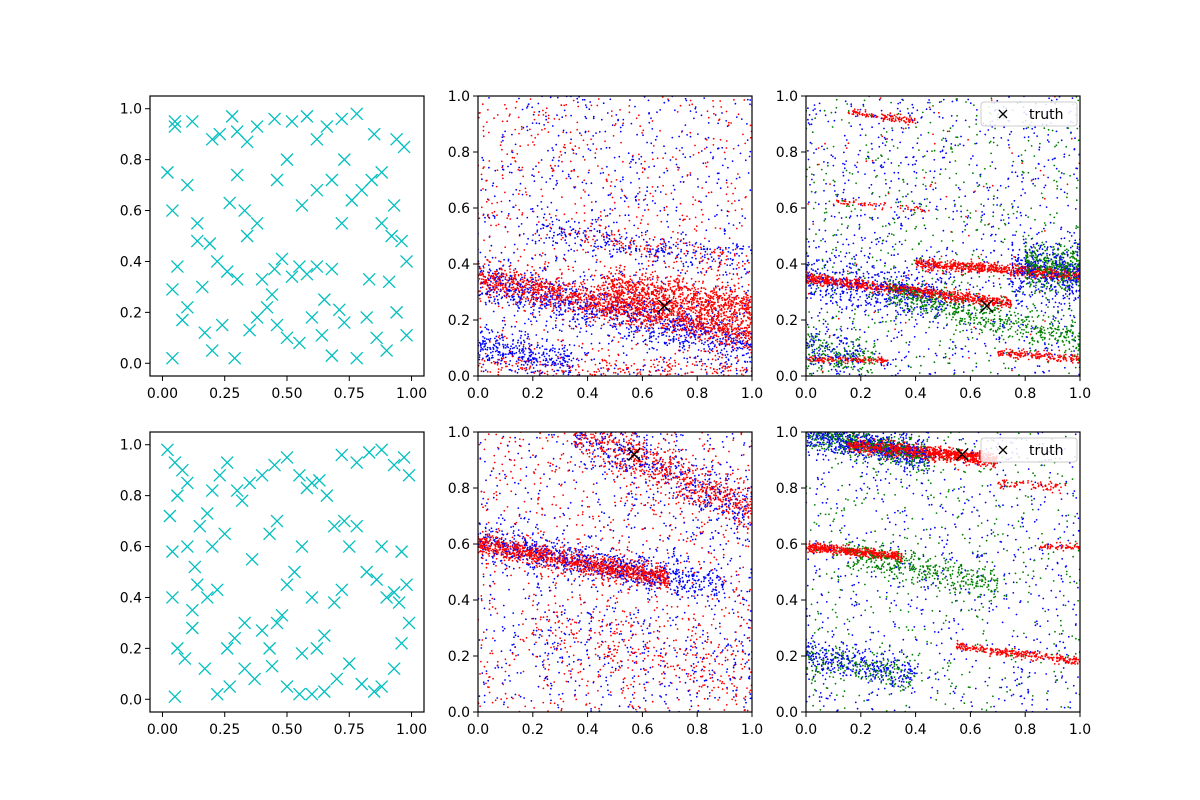 The height and width of the screenshot is (800, 1200). I want to click on x-tick-label: 0.6, so click(970, 730).